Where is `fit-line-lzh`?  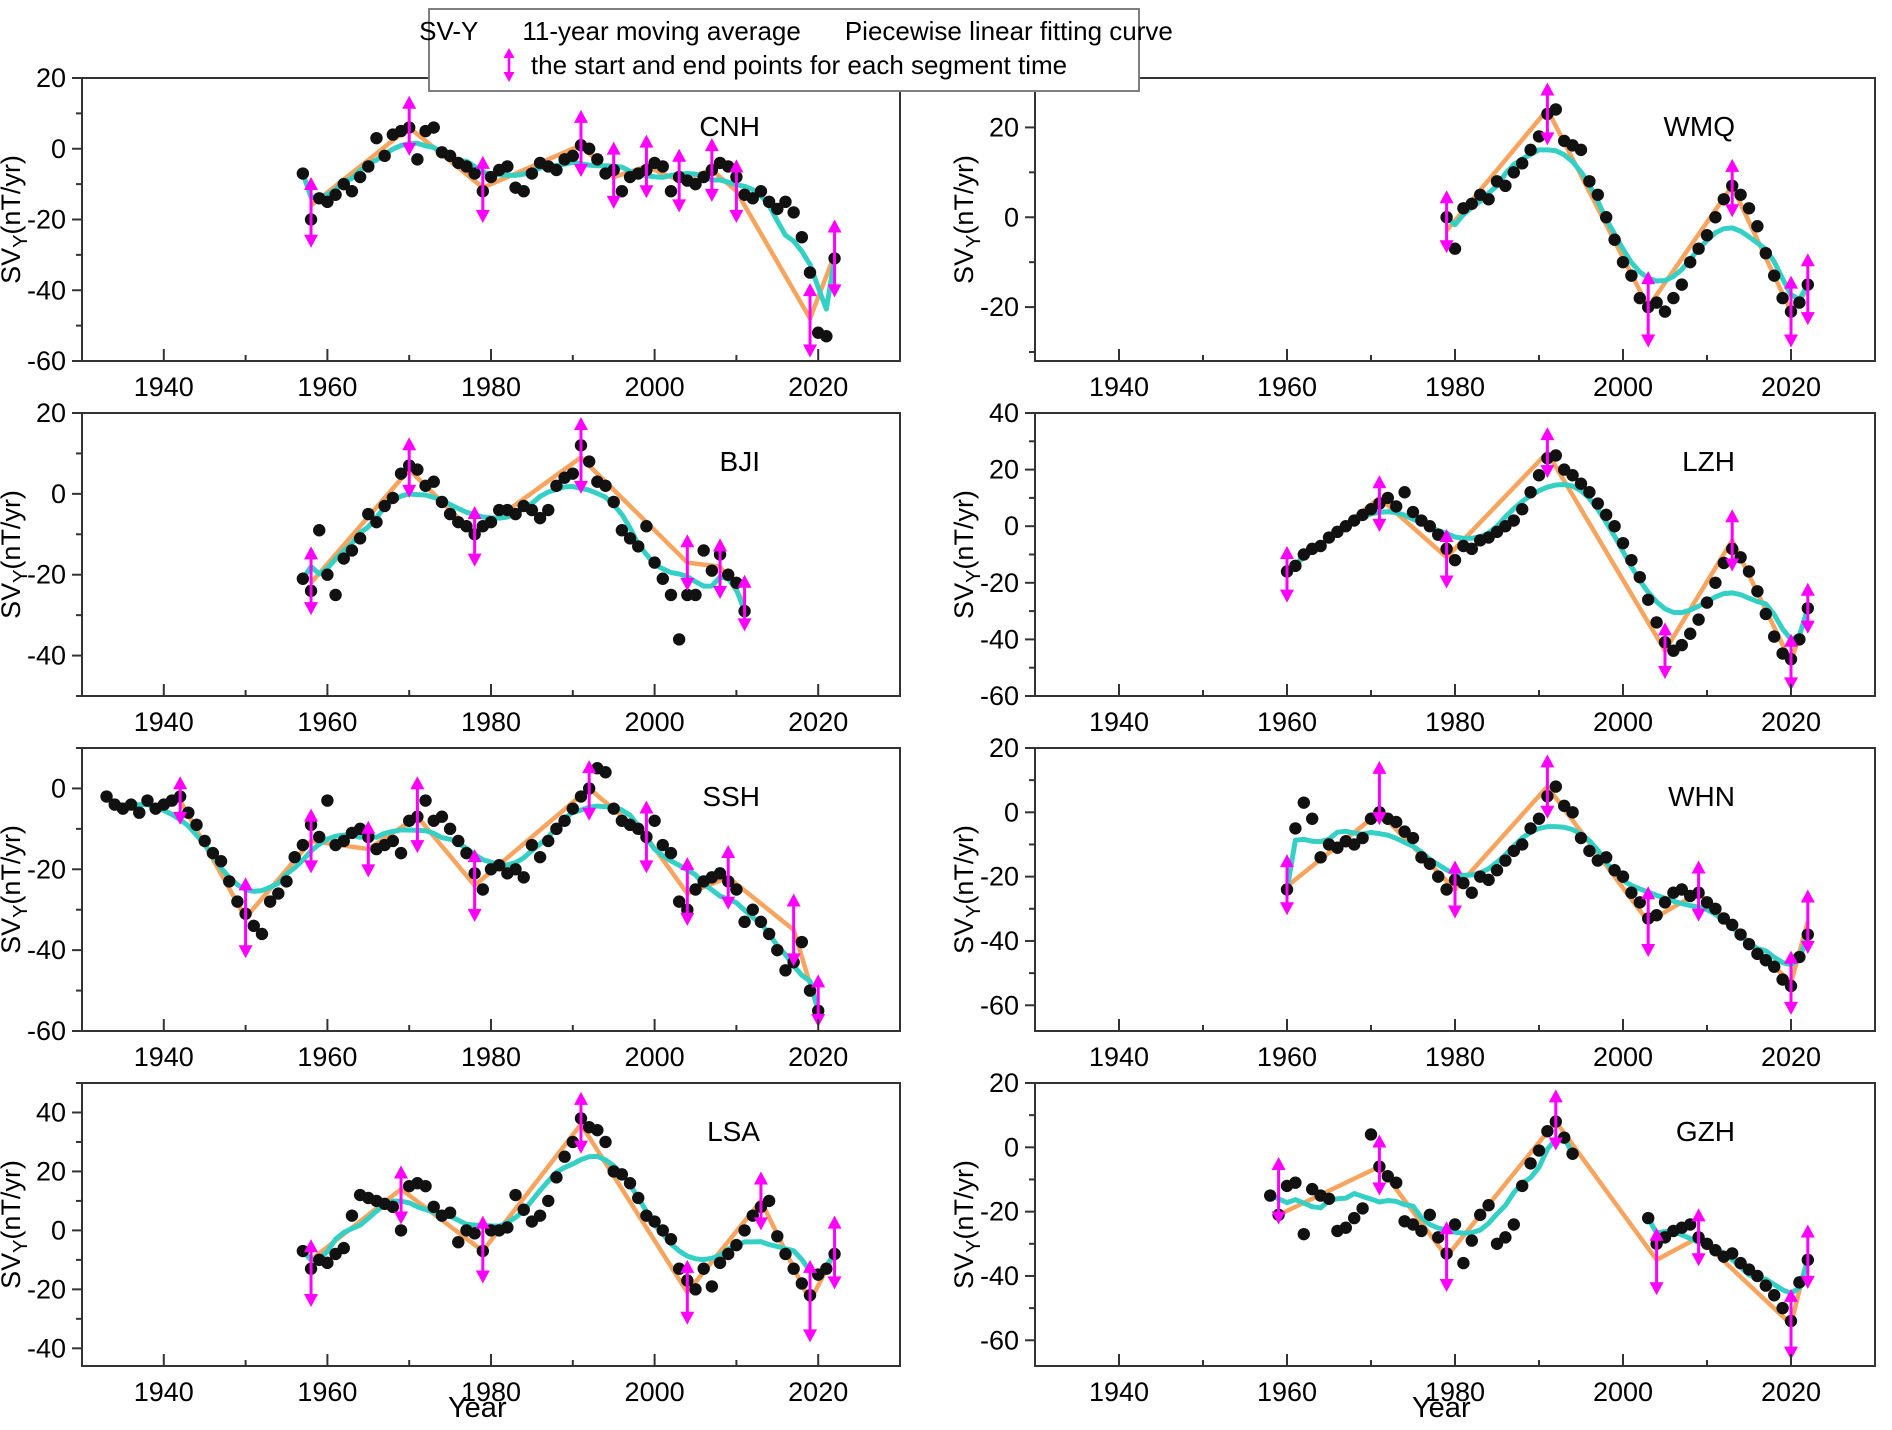
fit-line-lzh is located at coordinates (1547, 557).